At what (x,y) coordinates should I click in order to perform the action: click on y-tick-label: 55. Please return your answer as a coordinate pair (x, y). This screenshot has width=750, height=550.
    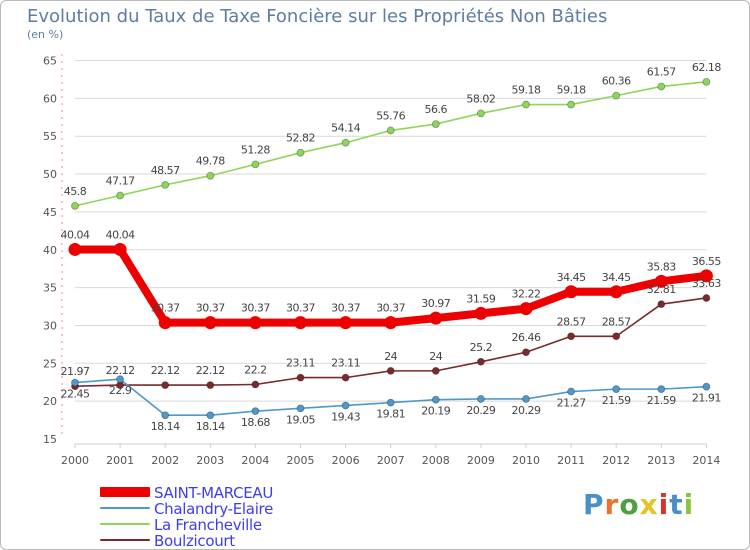
    Looking at the image, I should click on (50, 136).